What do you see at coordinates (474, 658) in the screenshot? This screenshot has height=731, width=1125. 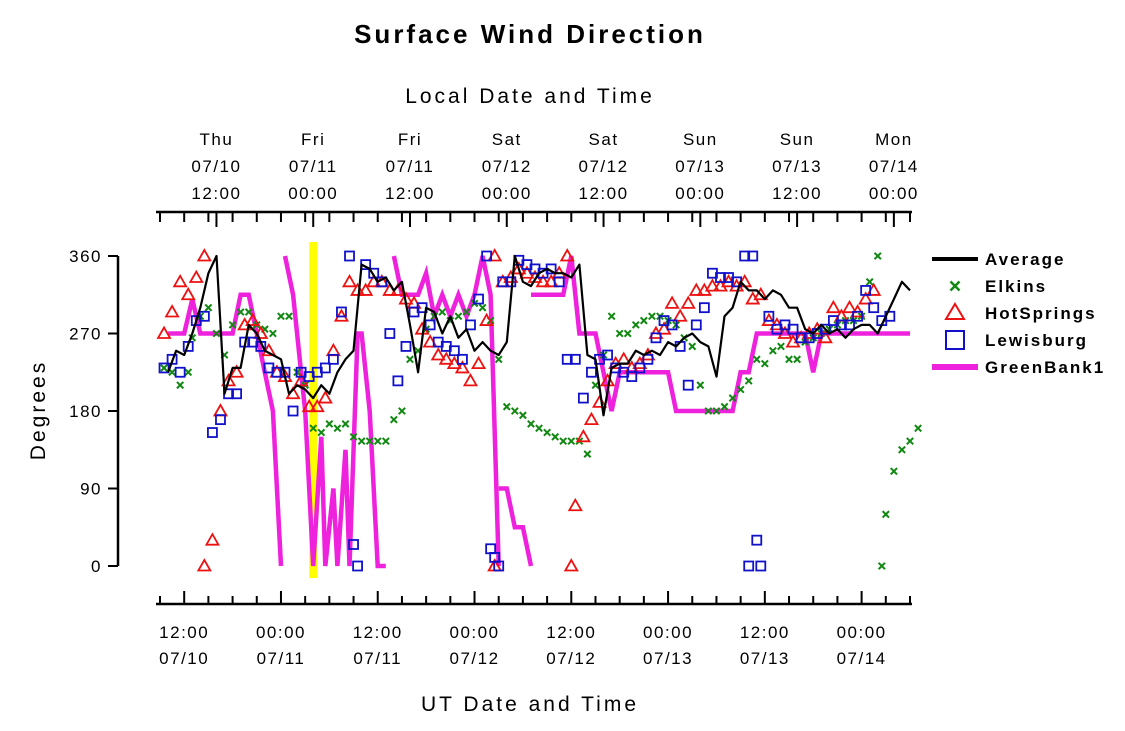 I see `bottom-tick-date-label: 07/12` at bounding box center [474, 658].